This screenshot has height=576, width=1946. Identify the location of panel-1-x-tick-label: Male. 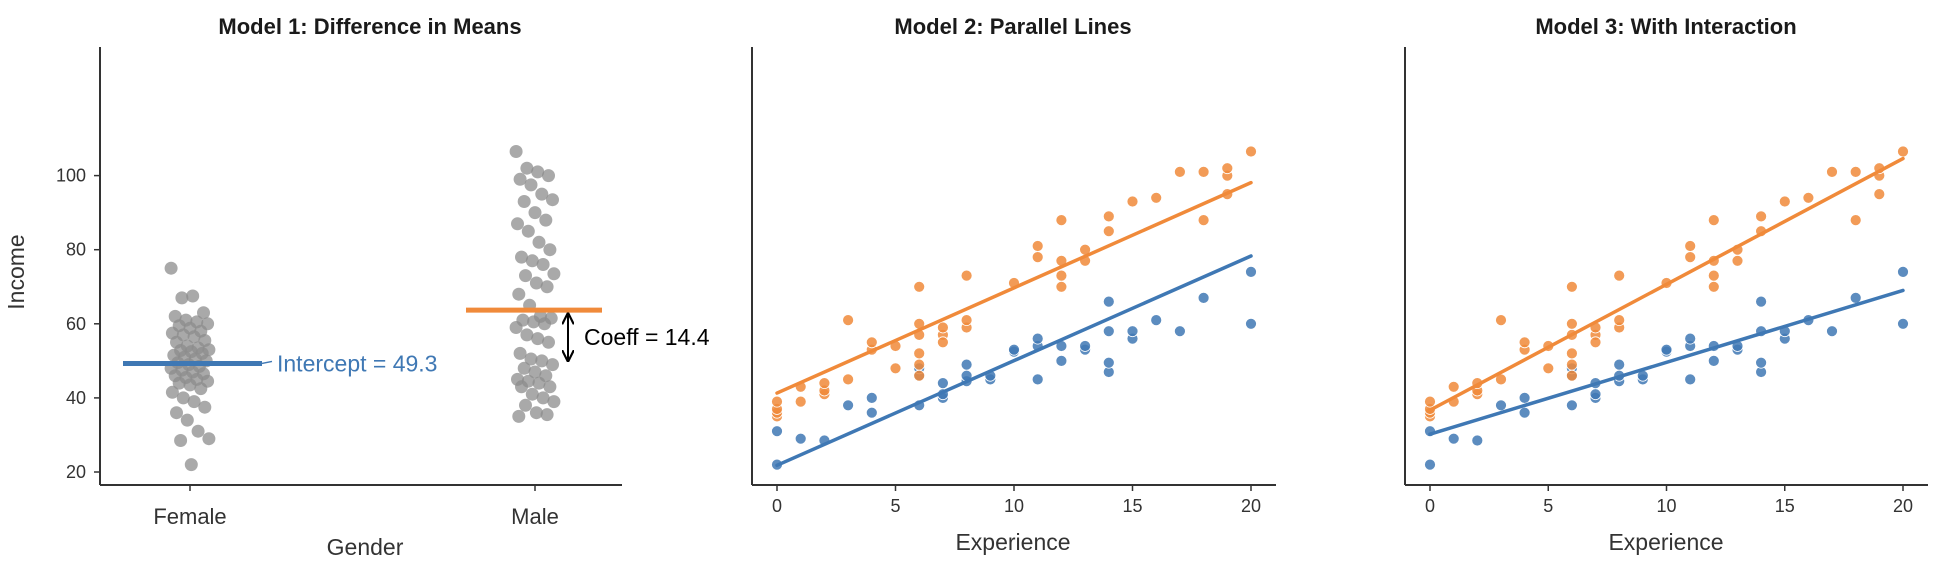
(535, 516).